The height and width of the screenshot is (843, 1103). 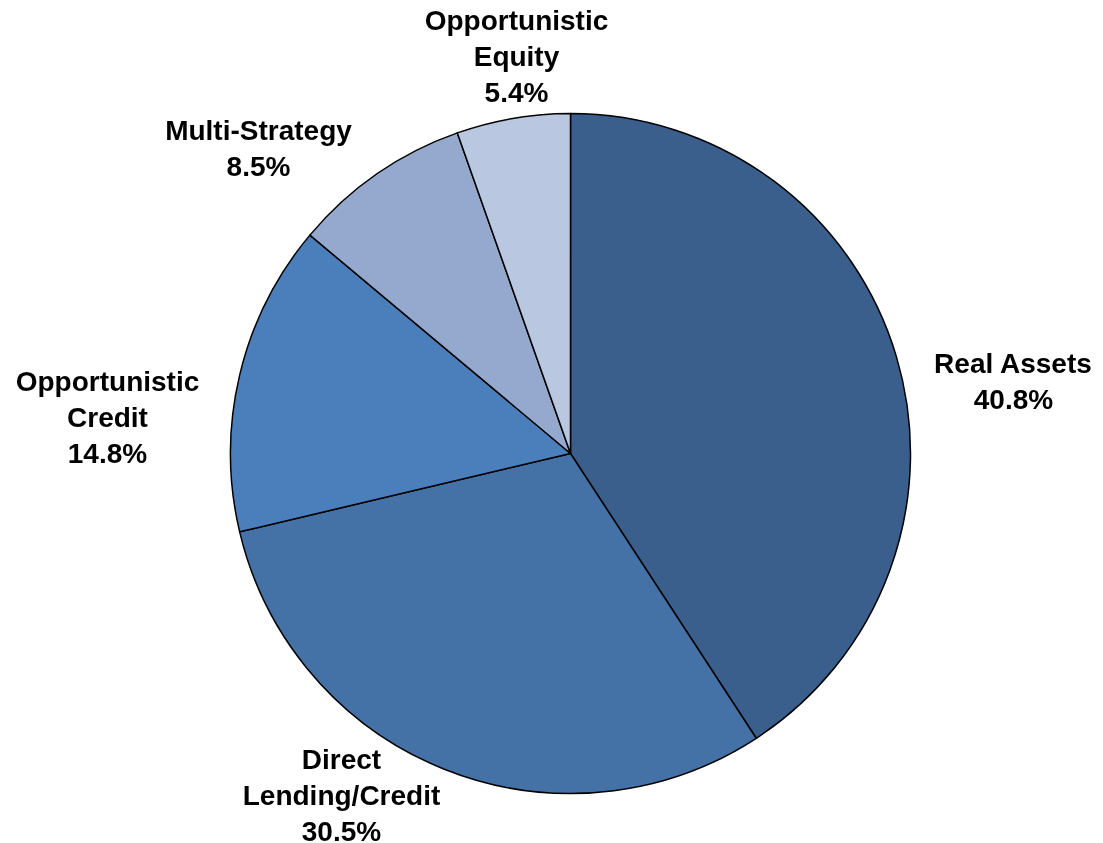 I want to click on data-label: 30.5%, so click(x=341, y=829).